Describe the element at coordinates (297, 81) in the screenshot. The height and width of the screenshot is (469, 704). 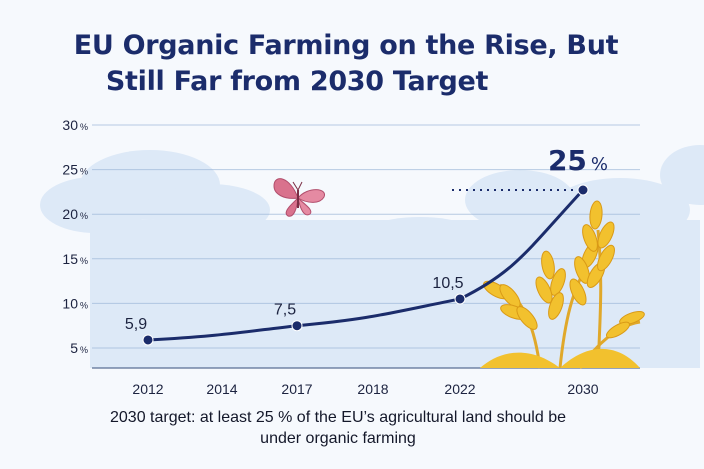
I see `chart-title-line2: Still Far from 2030 Target` at that location.